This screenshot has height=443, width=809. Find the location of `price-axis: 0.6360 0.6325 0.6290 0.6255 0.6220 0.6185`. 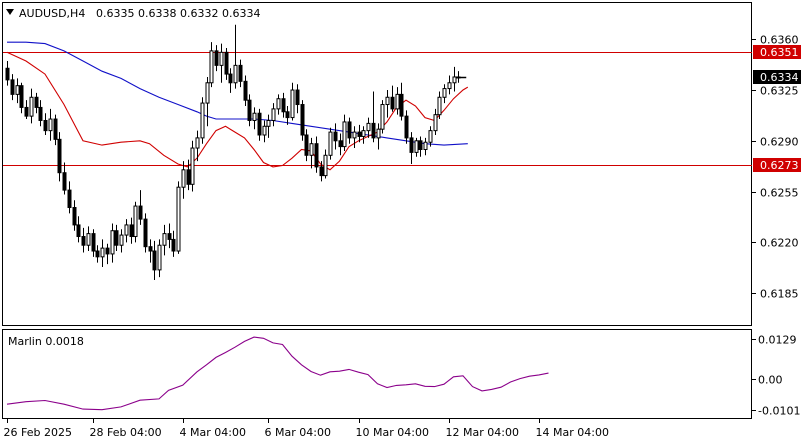

price-axis: 0.6360 0.6325 0.6290 0.6255 0.6220 0.6185 is located at coordinates (775, 167).